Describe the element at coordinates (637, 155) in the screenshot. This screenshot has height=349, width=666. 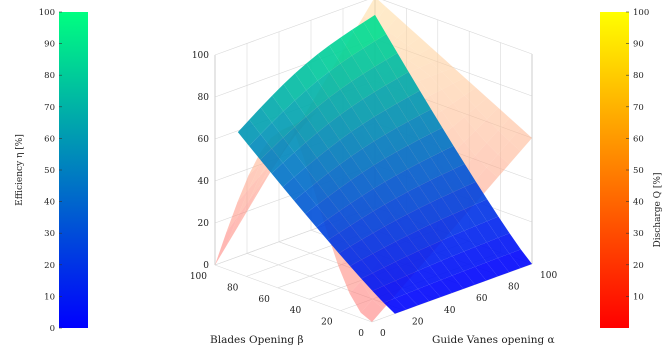
I see `colorbar-discharge-ticks: 10 20 30 40 50 60 70 80 90 100` at that location.